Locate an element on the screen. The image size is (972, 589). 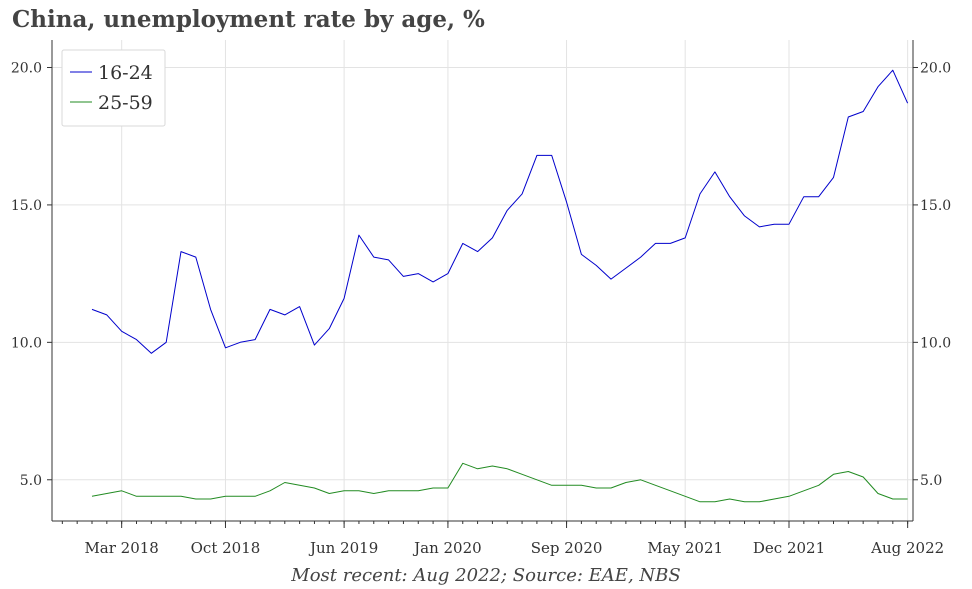
x-tick-label: Mar 2018 is located at coordinates (121, 548).